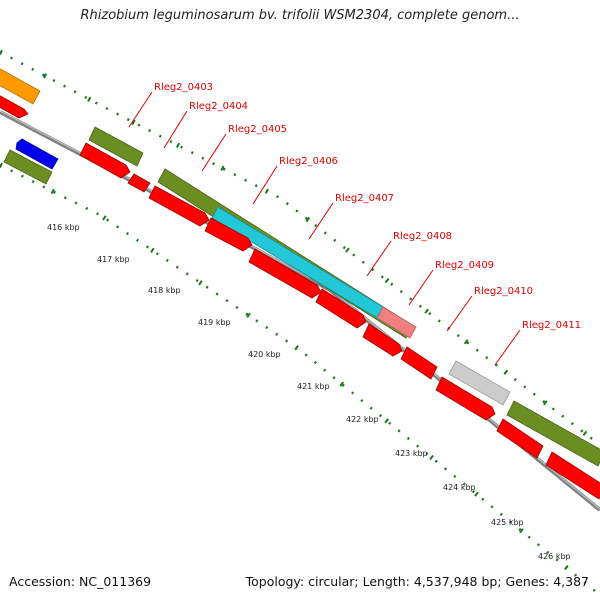  Describe the element at coordinates (214, 322) in the screenshot. I see `kbp-label: 419 kbp` at that location.